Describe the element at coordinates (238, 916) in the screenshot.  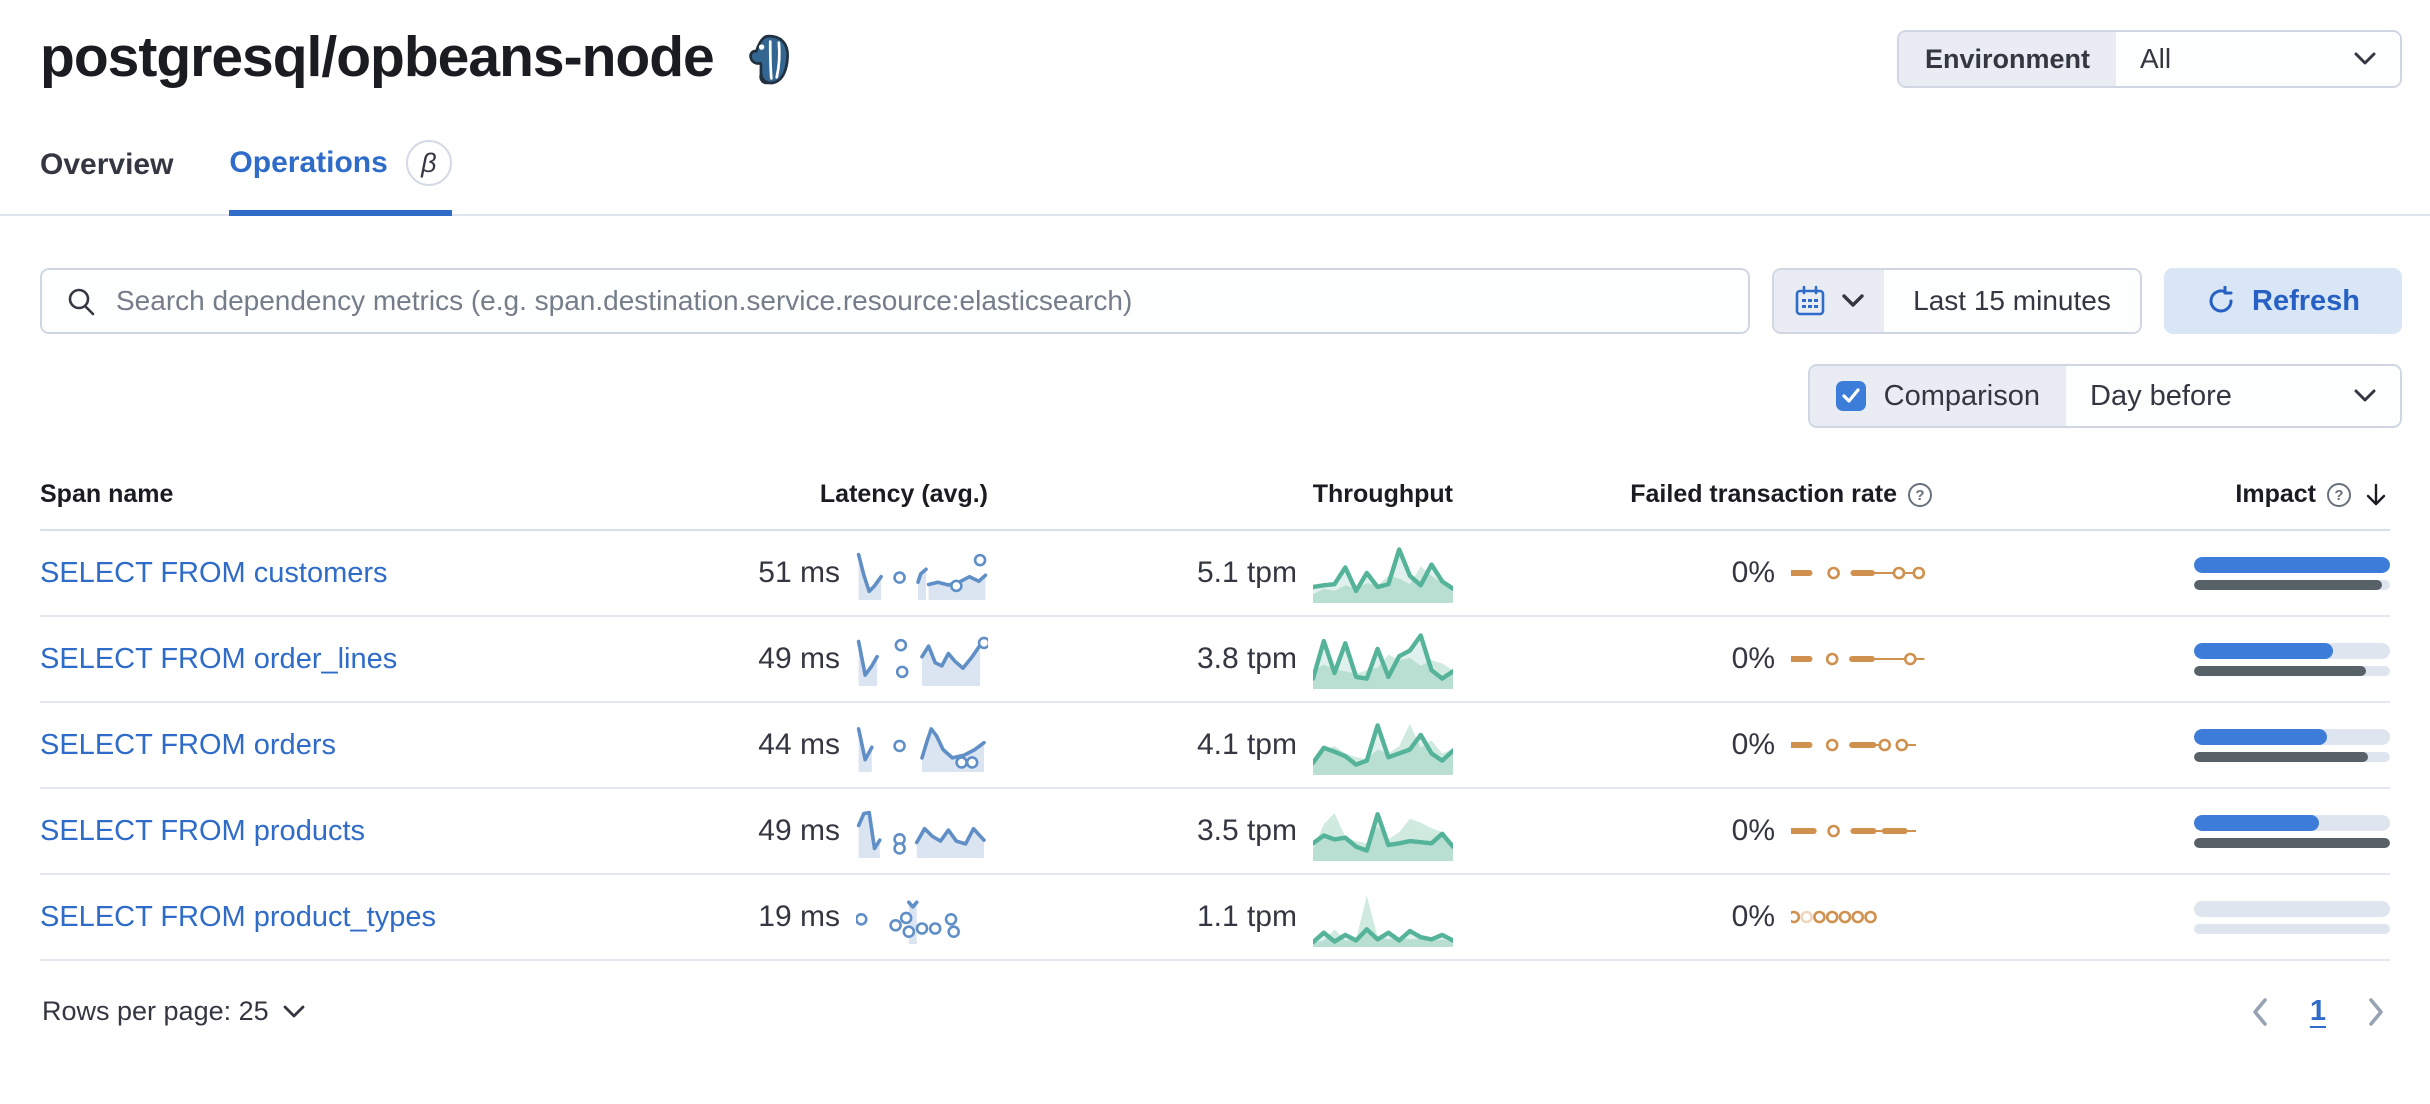
I see `span-name-link: SELECT FROM product_types` at that location.